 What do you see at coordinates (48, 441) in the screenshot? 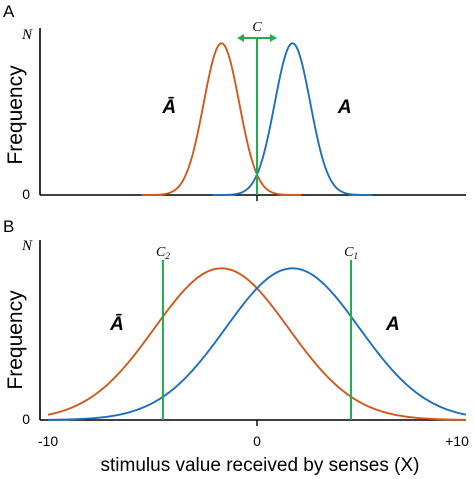
I see `panel-b-x-tick-min: -10` at bounding box center [48, 441].